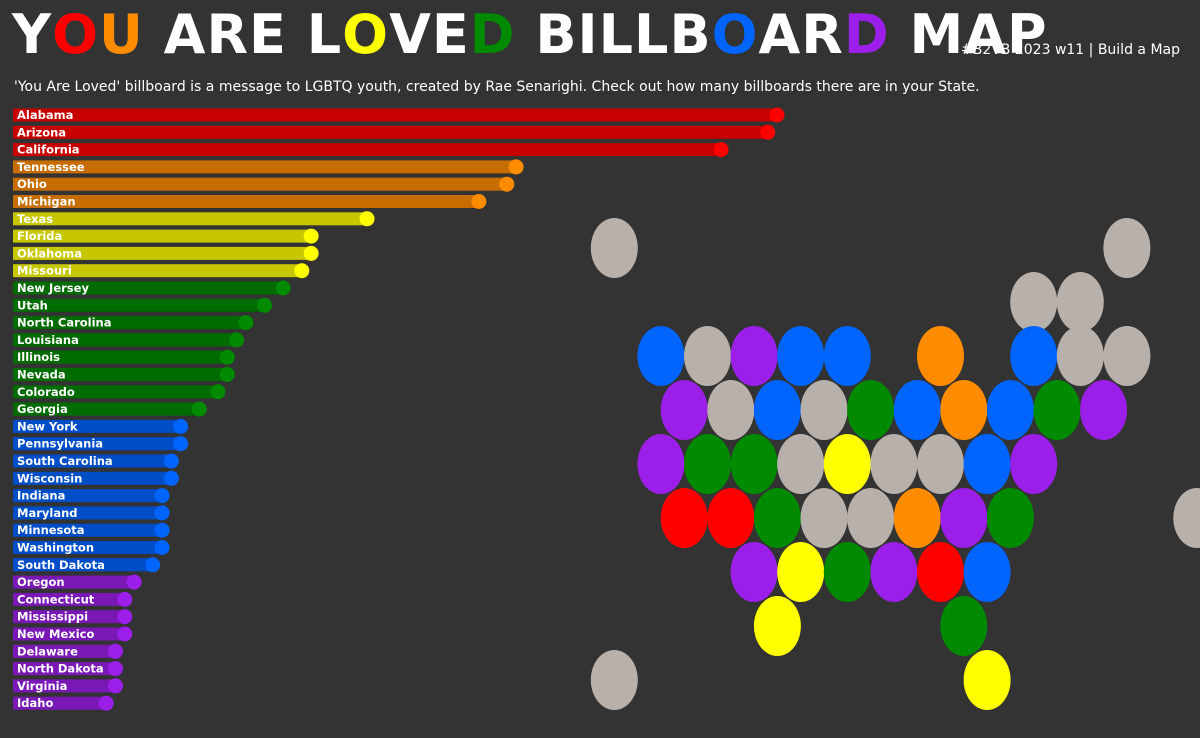 The width and height of the screenshot is (1200, 738). Describe the element at coordinates (35, 703) in the screenshot. I see `bar-label: Idaho` at that location.